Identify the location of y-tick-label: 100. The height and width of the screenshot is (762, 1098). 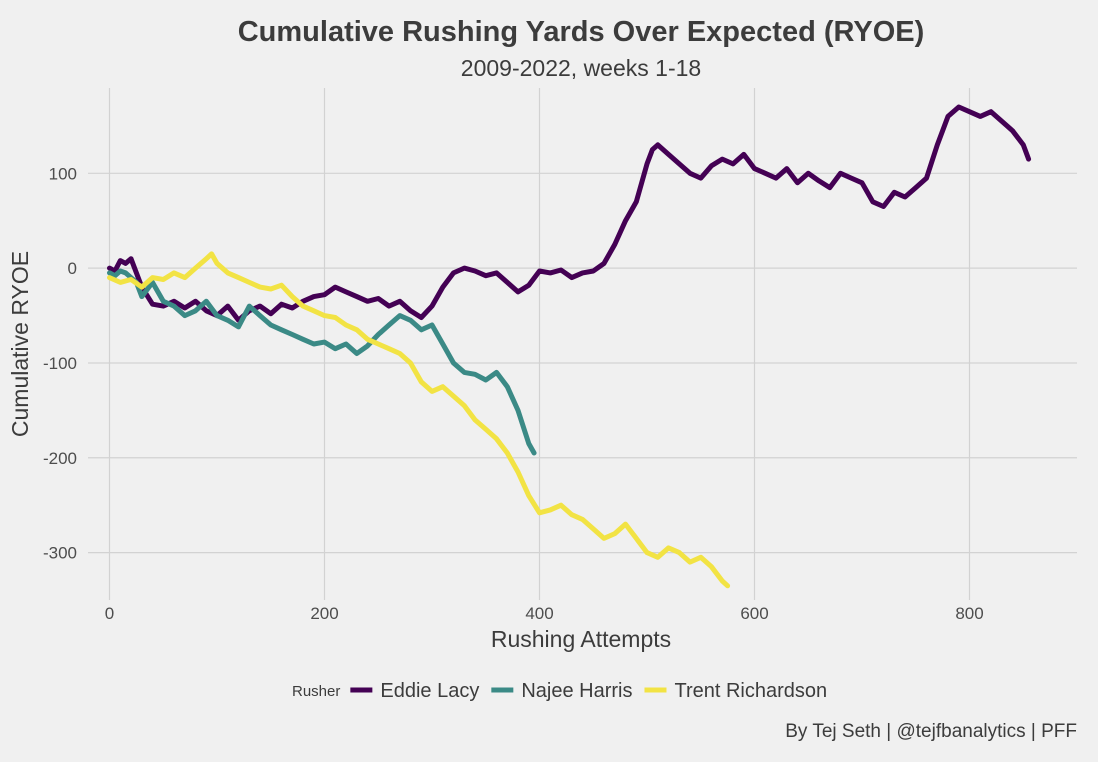
(63, 173).